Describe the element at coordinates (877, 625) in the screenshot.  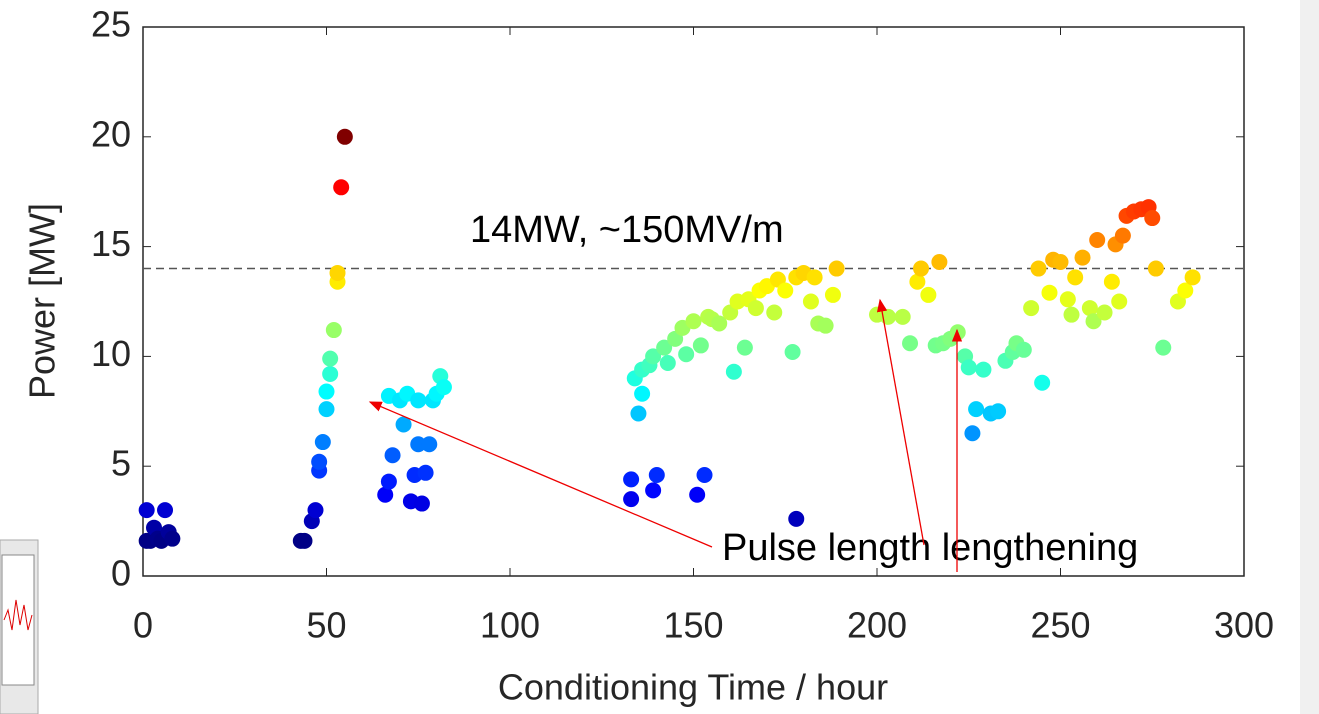
I see `x-tick-label: 200` at that location.